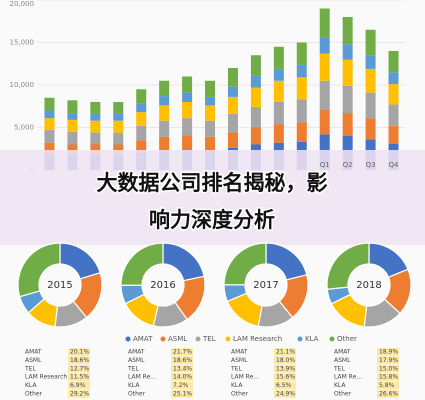  I want to click on x-tick-label: Q3, so click(371, 165).